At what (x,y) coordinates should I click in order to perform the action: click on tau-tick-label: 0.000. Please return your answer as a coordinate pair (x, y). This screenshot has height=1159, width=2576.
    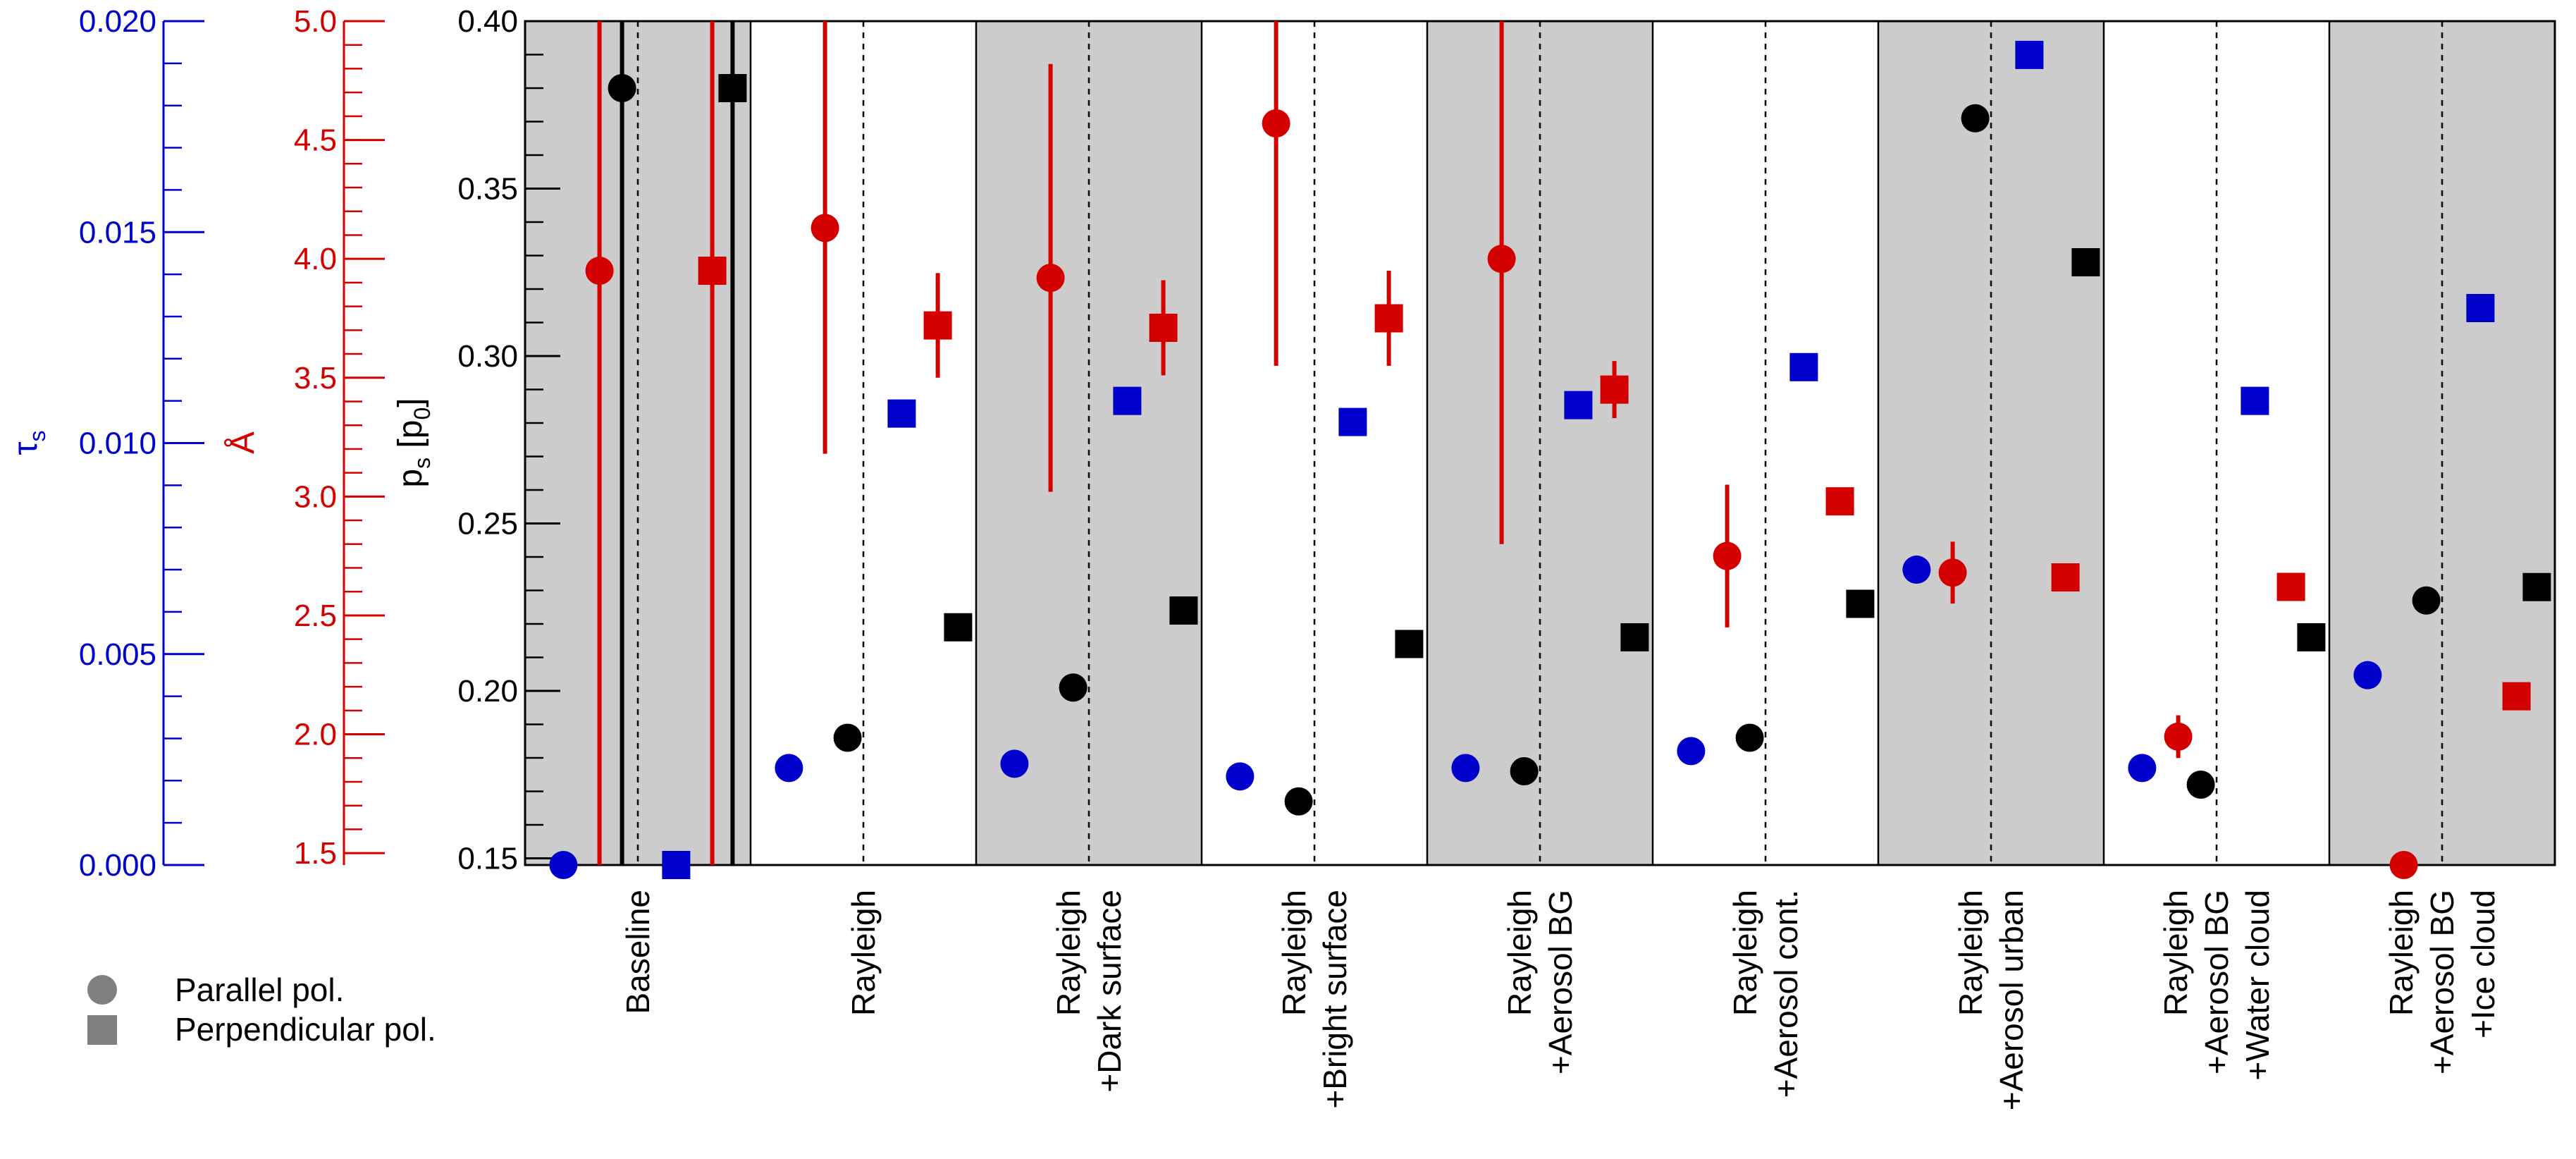
    Looking at the image, I should click on (117, 865).